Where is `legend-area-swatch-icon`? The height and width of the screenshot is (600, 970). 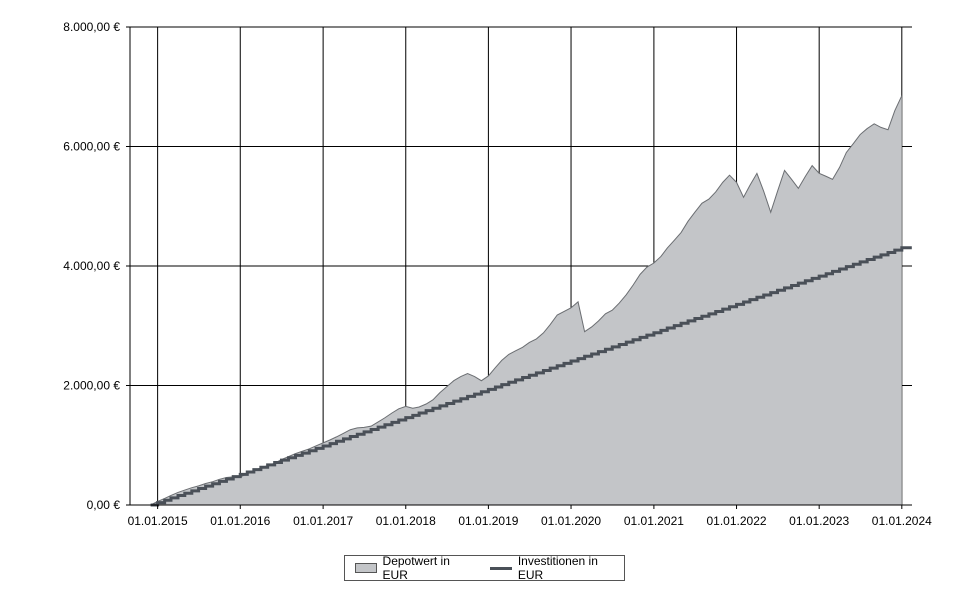 legend-area-swatch-icon is located at coordinates (366, 568).